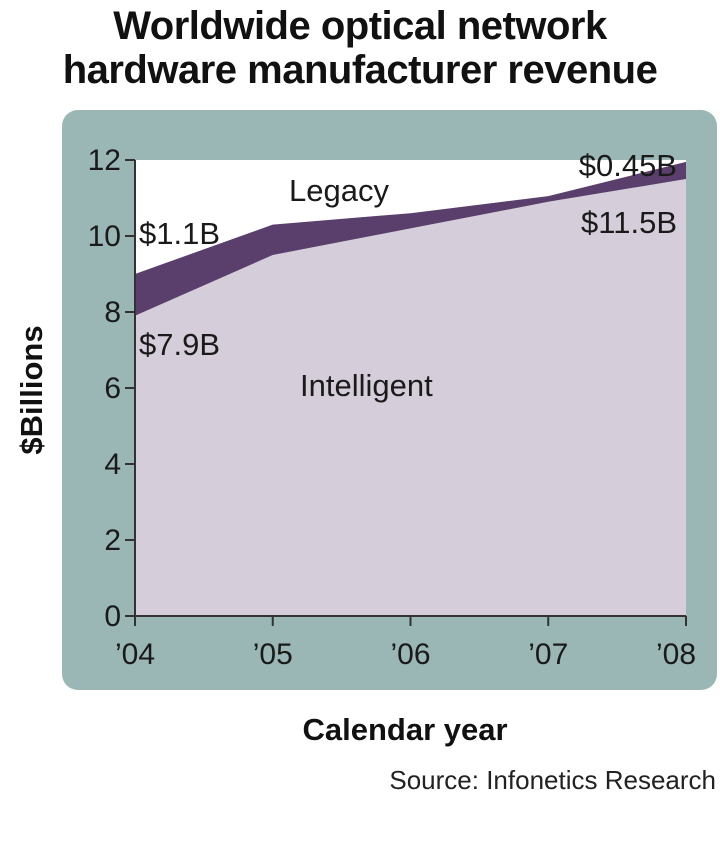 This screenshot has height=847, width=720. Describe the element at coordinates (676, 654) in the screenshot. I see `x-tick-label: ’08` at that location.